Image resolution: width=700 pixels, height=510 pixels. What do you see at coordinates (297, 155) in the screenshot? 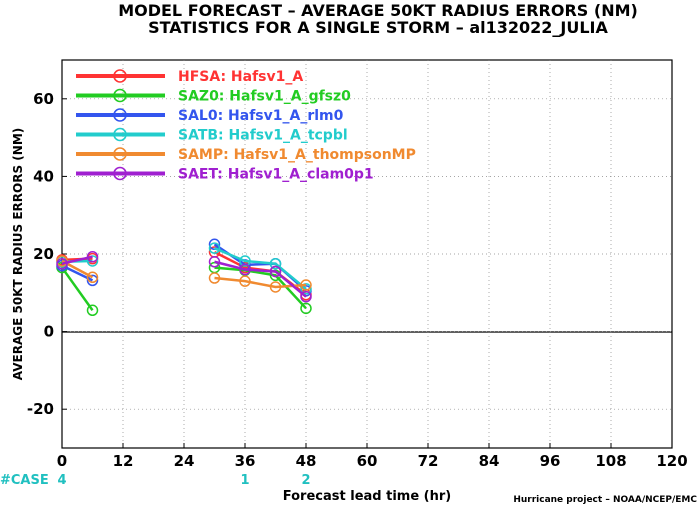
I see `legend-entry-label: SAMP: Hafsv1_A_thompsonMP` at bounding box center [297, 155].